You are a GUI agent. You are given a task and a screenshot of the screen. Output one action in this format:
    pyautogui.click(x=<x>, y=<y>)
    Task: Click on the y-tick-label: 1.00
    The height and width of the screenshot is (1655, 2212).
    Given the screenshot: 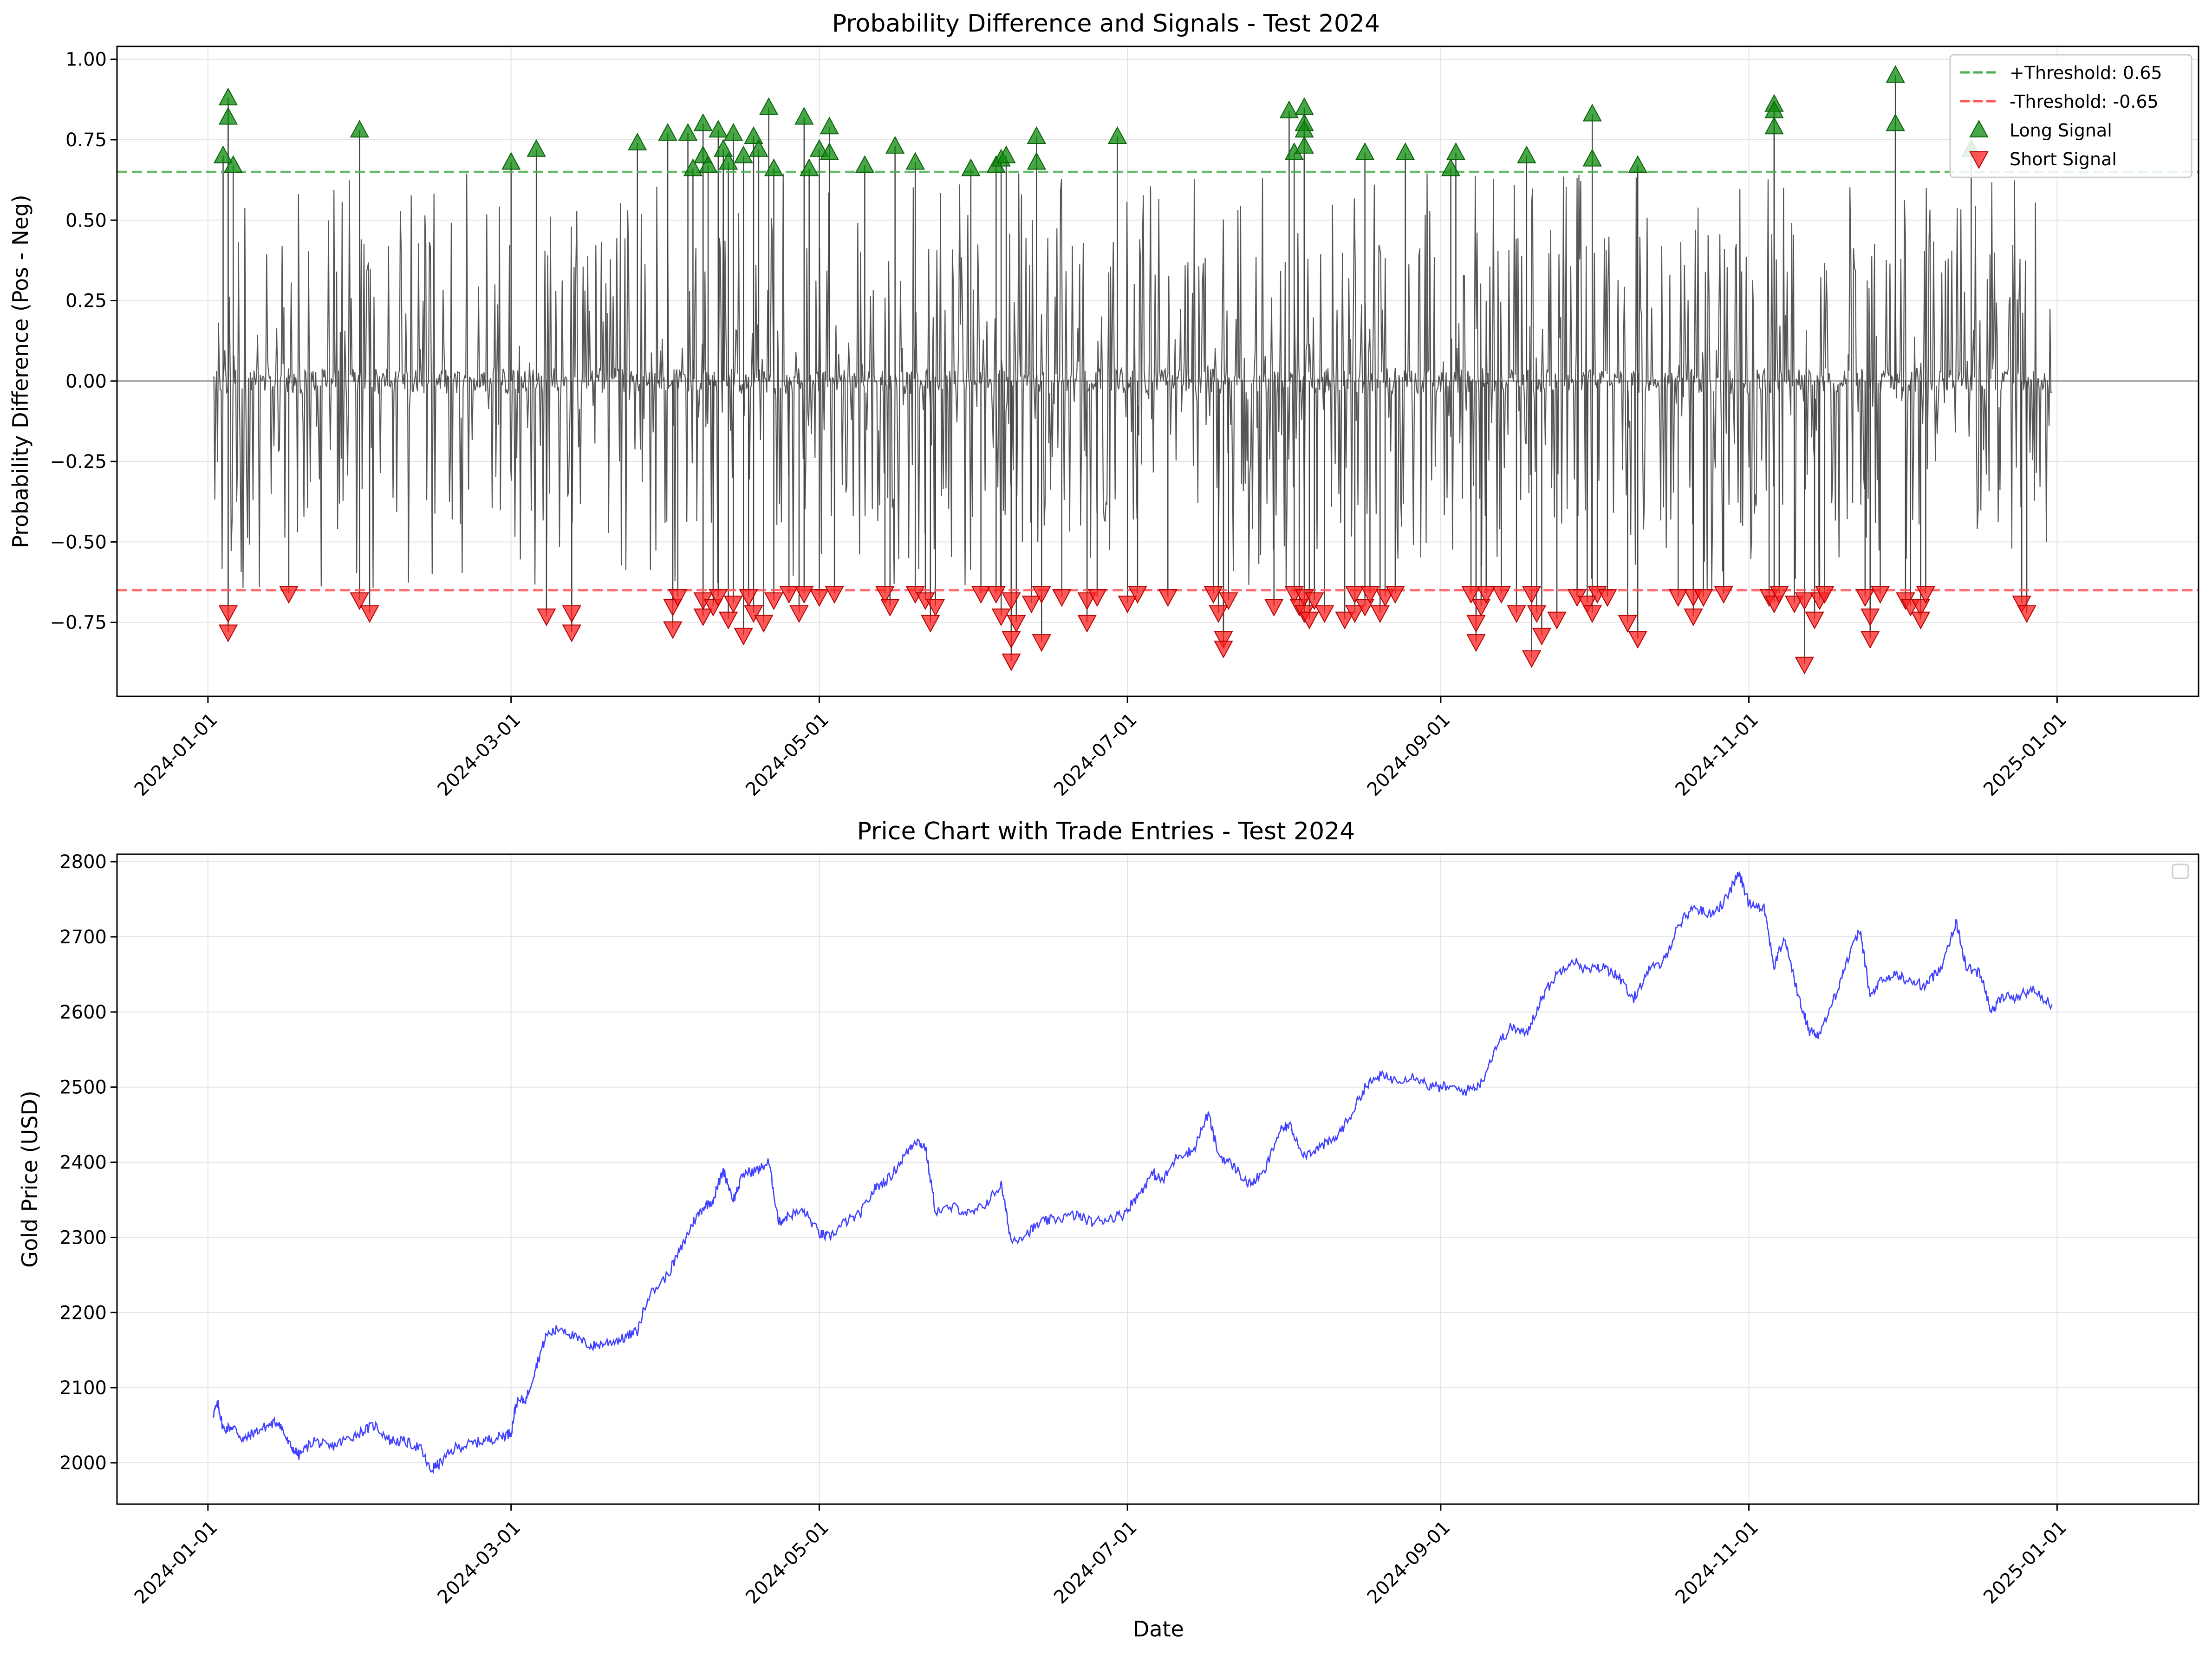 What is the action you would take?
    pyautogui.click(x=86, y=60)
    